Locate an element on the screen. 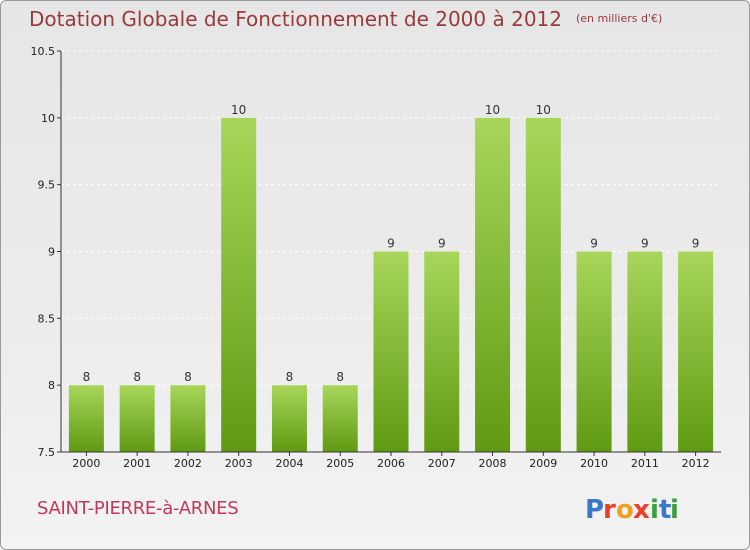 Image resolution: width=750 pixels, height=550 pixels. x-tick-label: 2001 is located at coordinates (137, 463).